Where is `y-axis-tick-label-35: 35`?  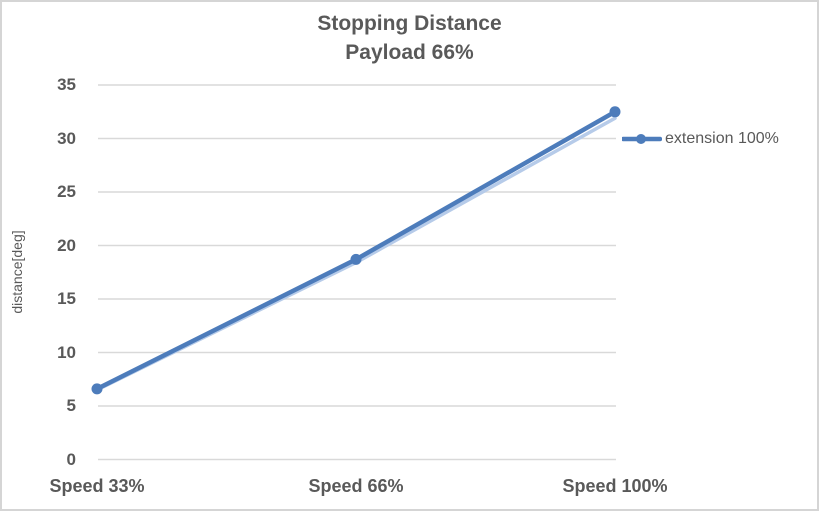 y-axis-tick-label-35: 35 is located at coordinates (66, 84).